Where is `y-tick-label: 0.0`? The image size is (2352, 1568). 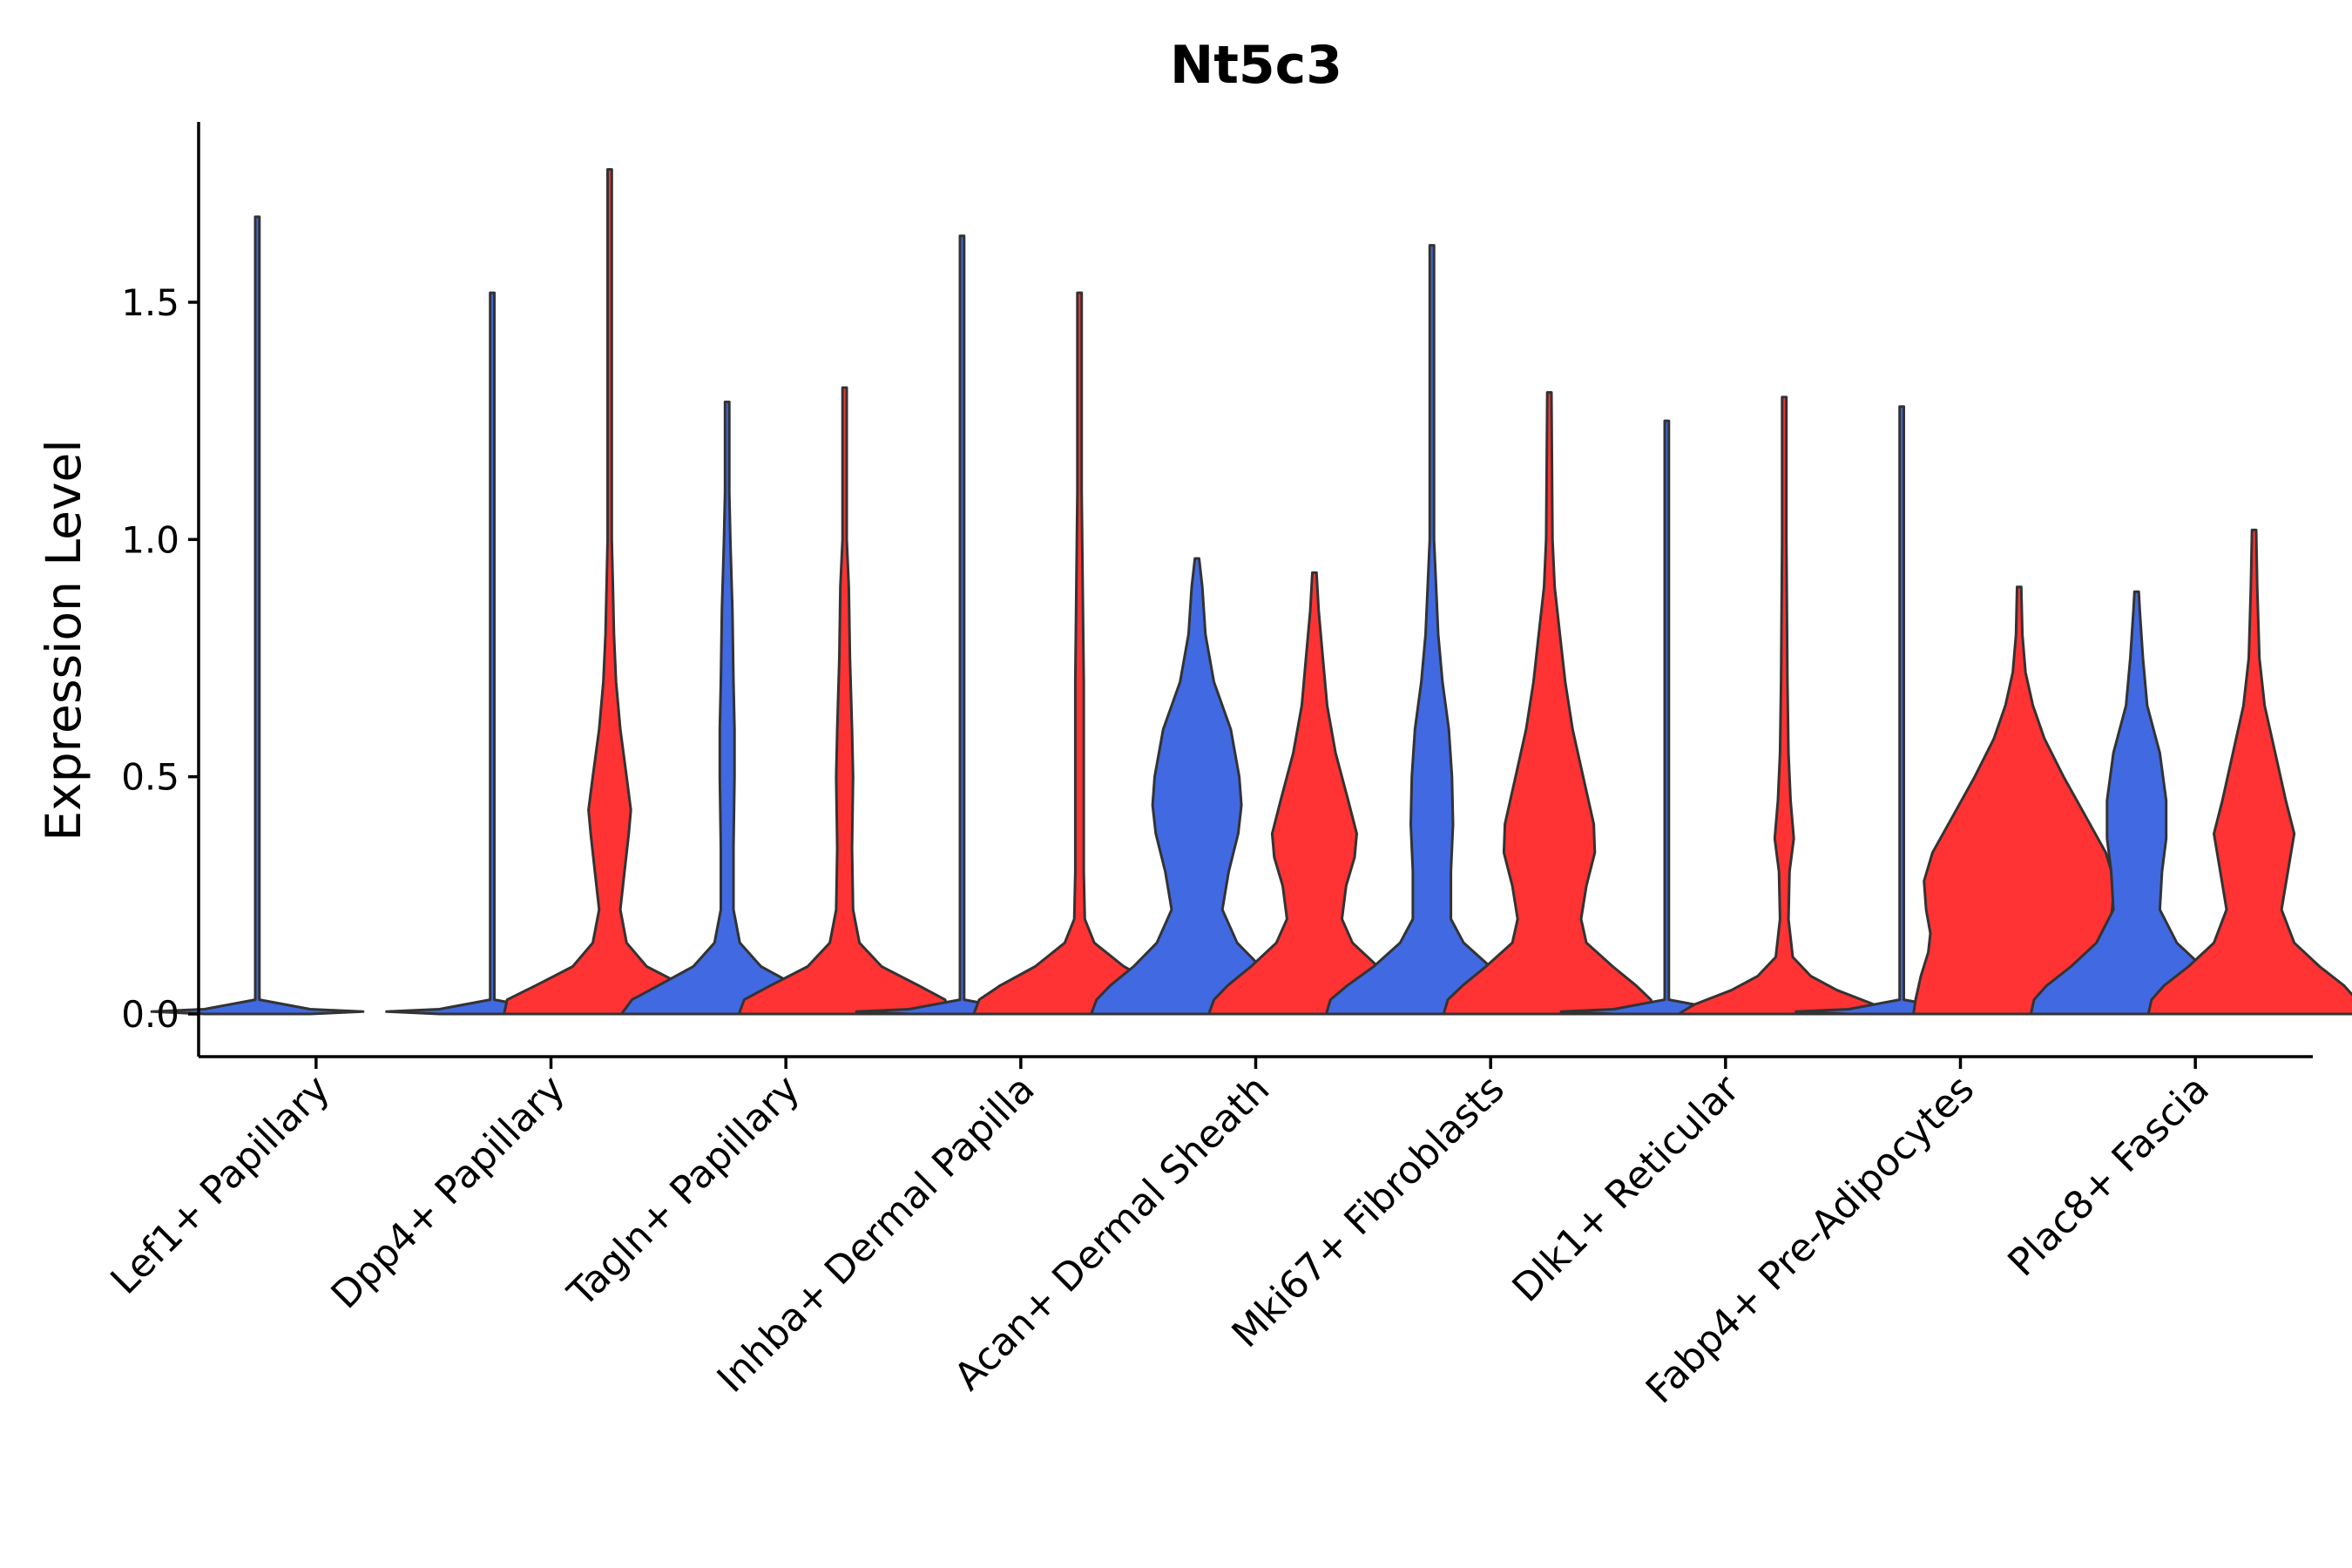
y-tick-label: 0.0 is located at coordinates (150, 1014).